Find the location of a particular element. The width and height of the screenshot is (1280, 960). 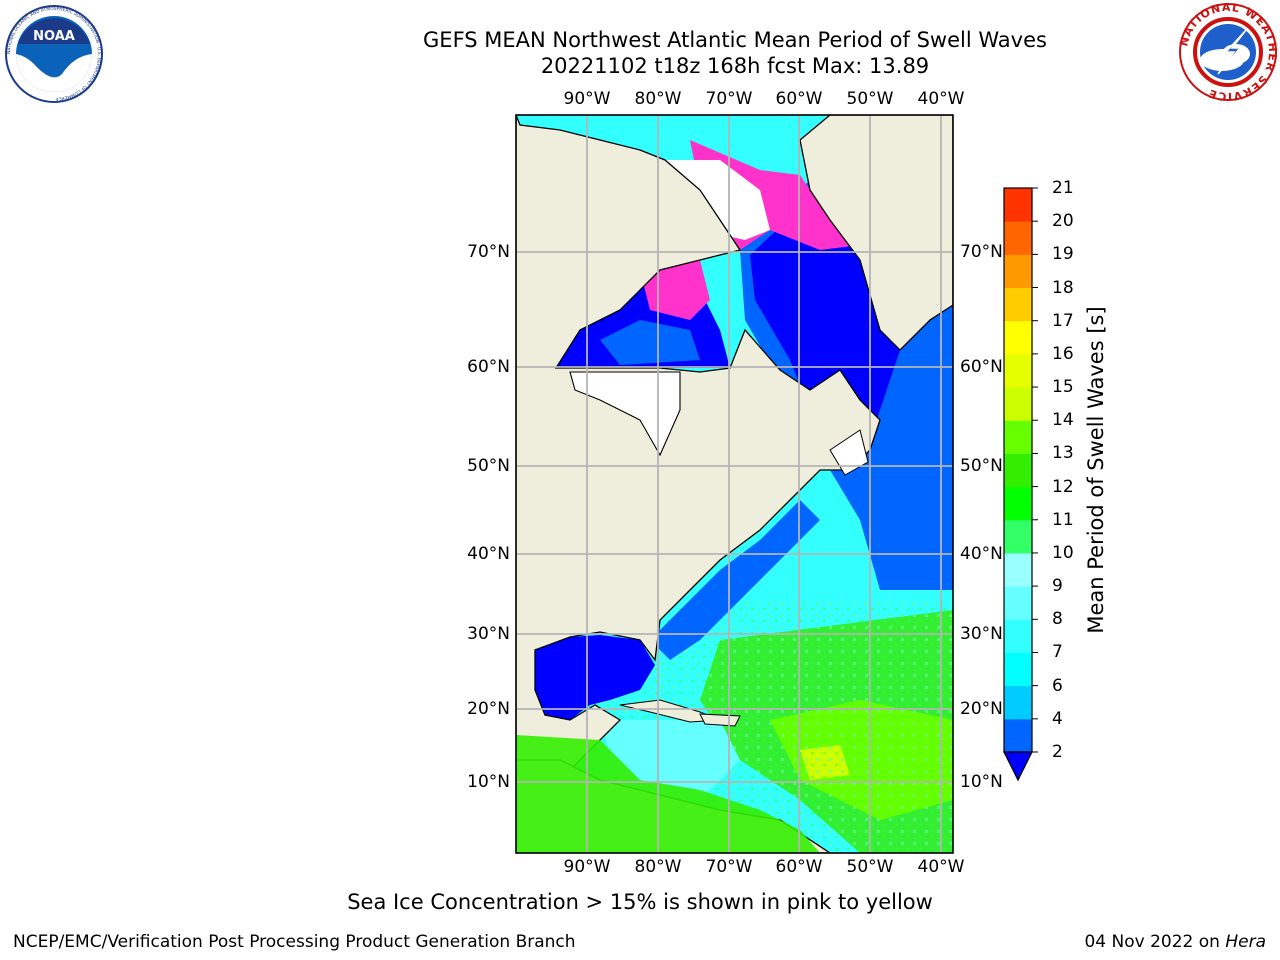

lat-tick-left: 50°N is located at coordinates (488, 466).